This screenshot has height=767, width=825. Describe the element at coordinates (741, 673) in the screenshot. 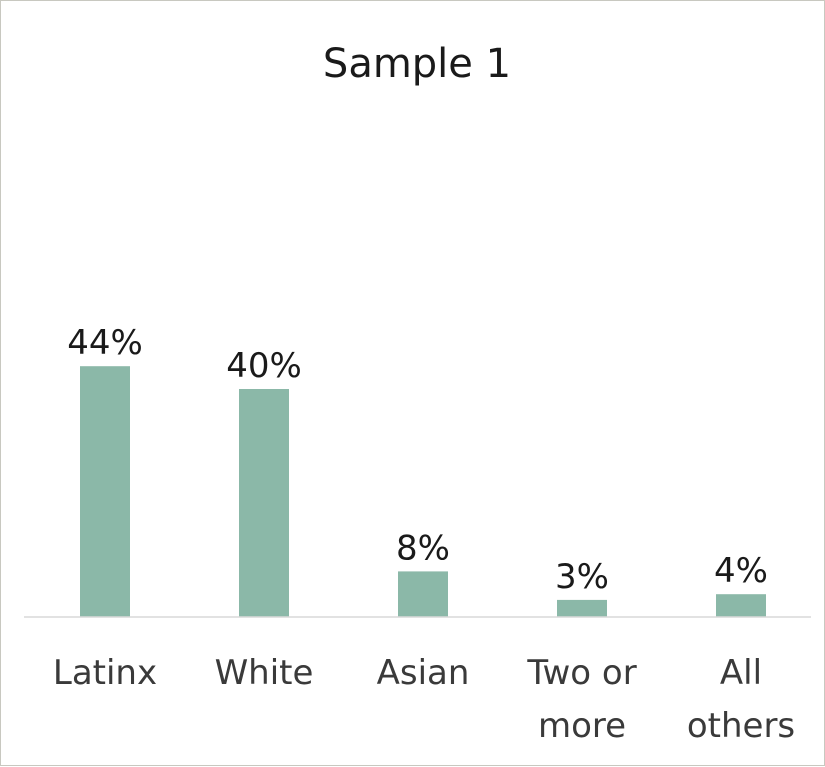

I see `x-tick-label-4-line-0: All` at that location.